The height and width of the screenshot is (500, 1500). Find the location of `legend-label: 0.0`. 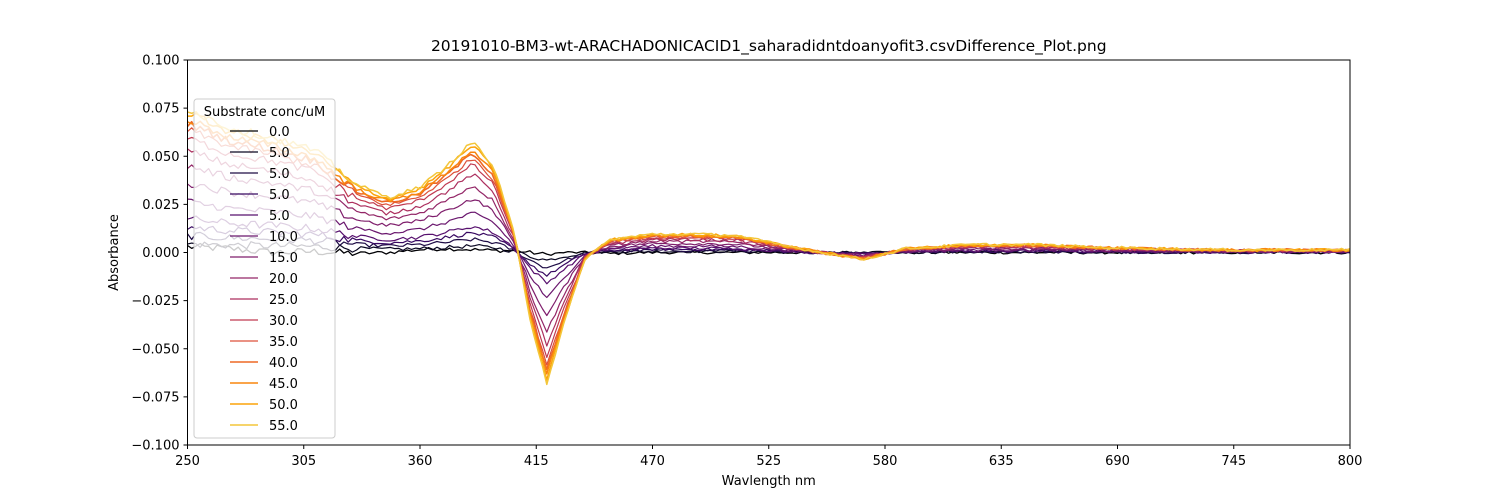

legend-label: 0.0 is located at coordinates (279, 132).